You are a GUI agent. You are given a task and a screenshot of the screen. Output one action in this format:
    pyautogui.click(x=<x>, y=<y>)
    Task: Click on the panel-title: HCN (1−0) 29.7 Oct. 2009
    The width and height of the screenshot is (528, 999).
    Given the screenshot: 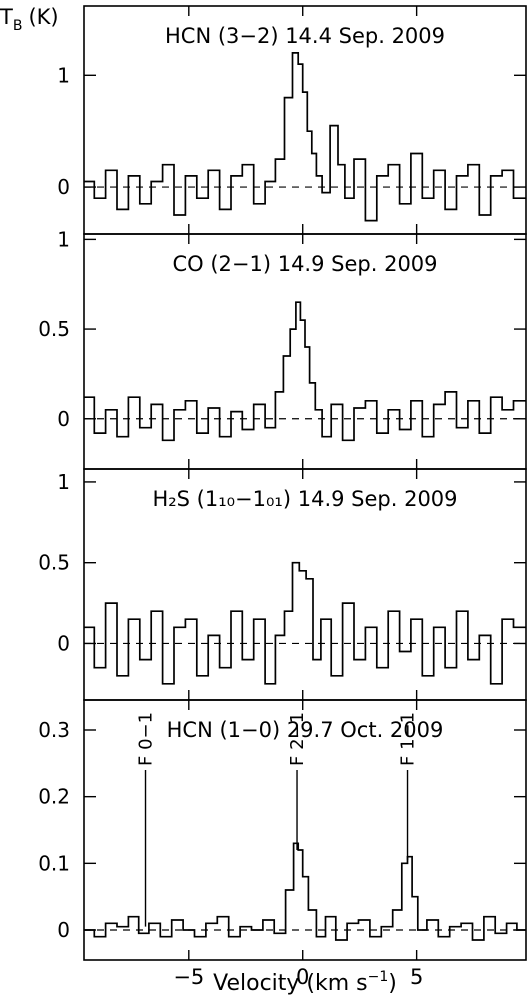 What is the action you would take?
    pyautogui.click(x=305, y=730)
    